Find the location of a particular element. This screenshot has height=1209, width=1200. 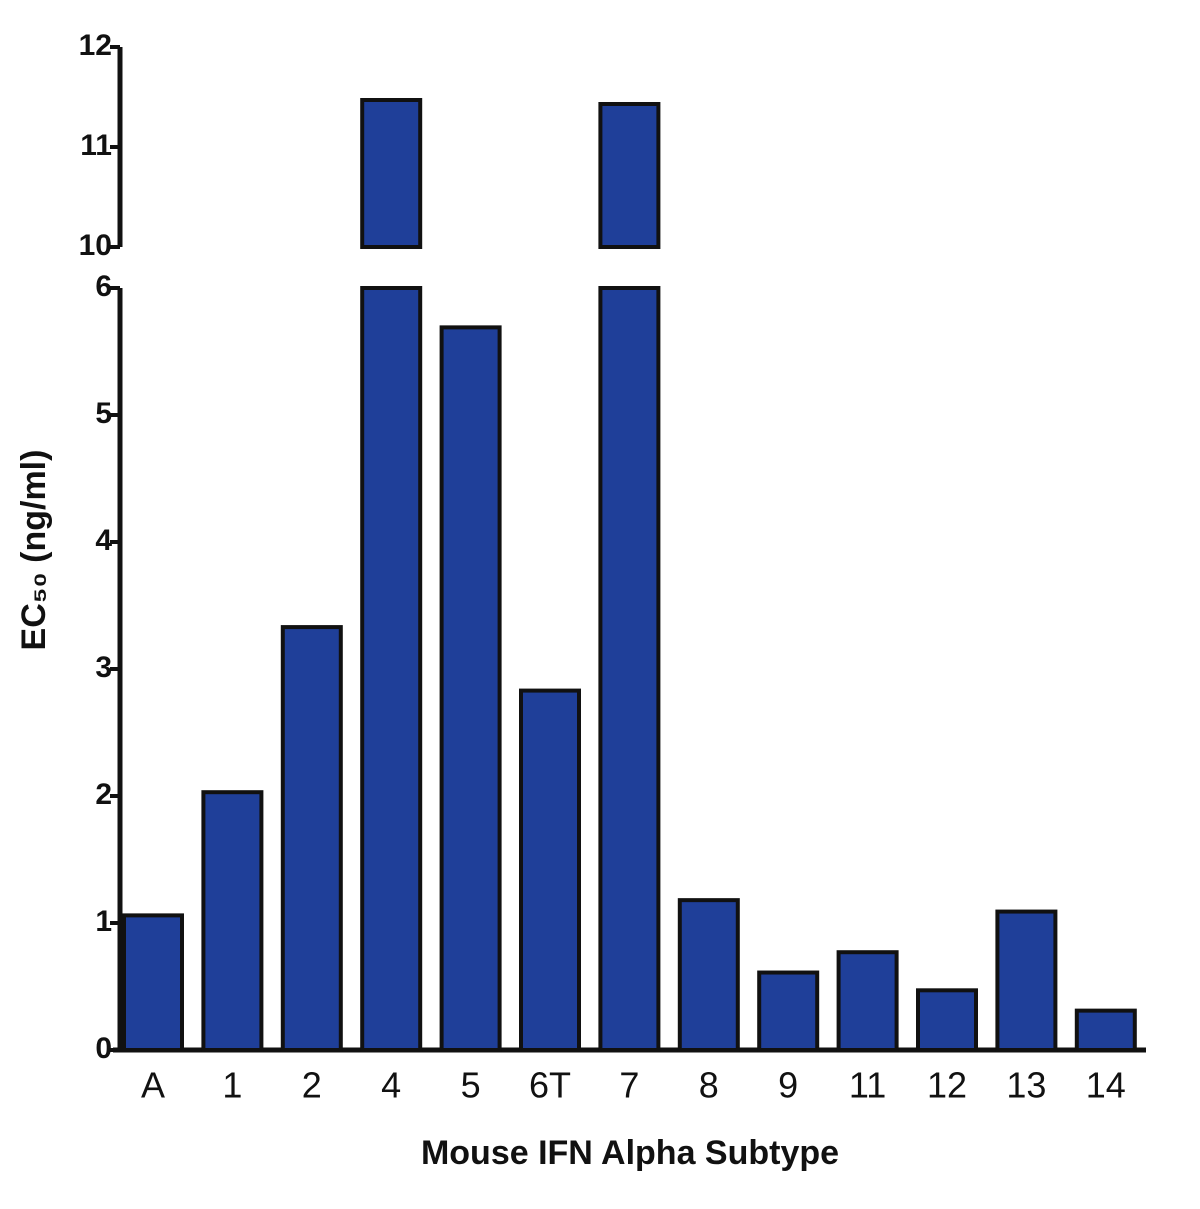

x-tick-label: 14 is located at coordinates (1106, 1085).